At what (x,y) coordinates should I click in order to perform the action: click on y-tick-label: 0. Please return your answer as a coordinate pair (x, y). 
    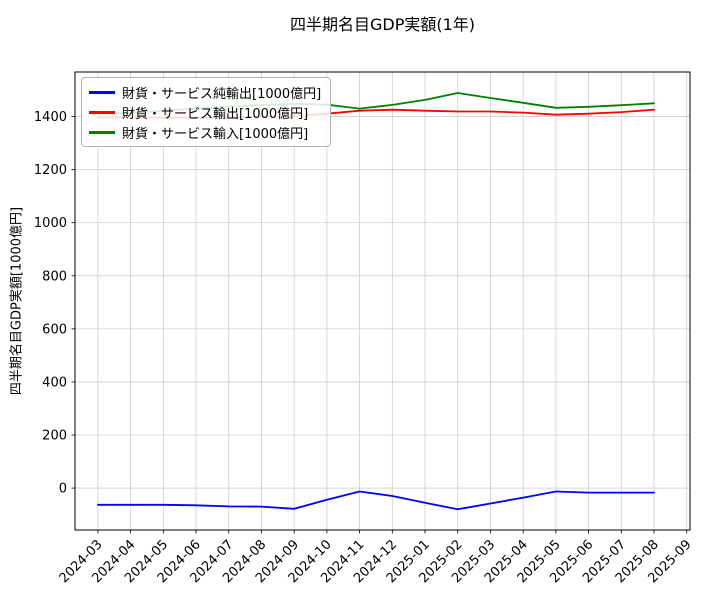
    Looking at the image, I should click on (63, 489).